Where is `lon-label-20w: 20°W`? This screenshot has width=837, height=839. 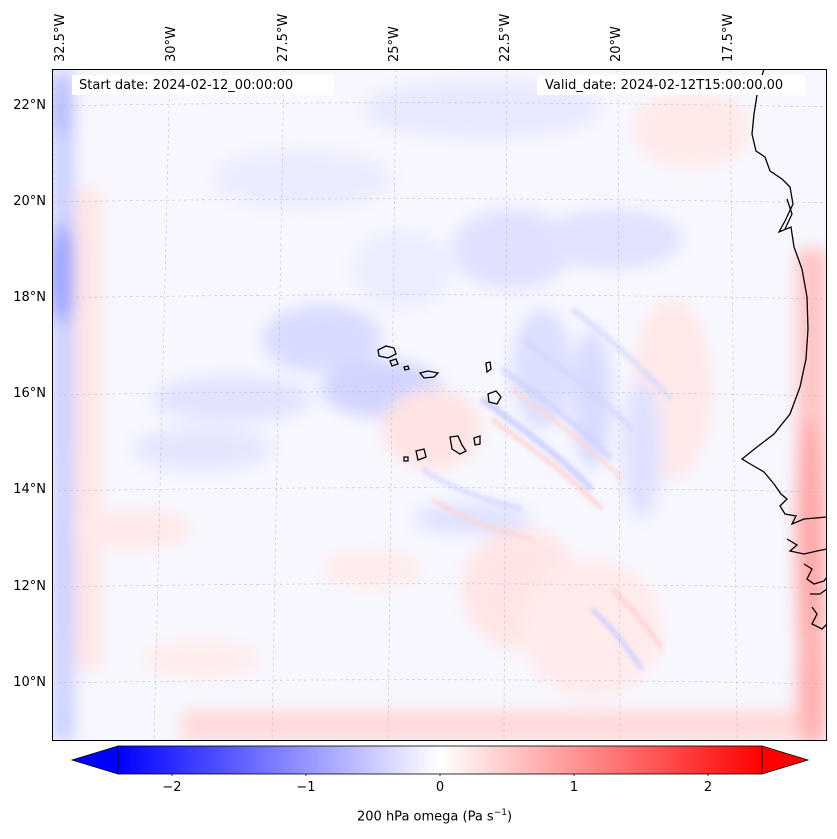 lon-label-20w: 20°W is located at coordinates (616, 44).